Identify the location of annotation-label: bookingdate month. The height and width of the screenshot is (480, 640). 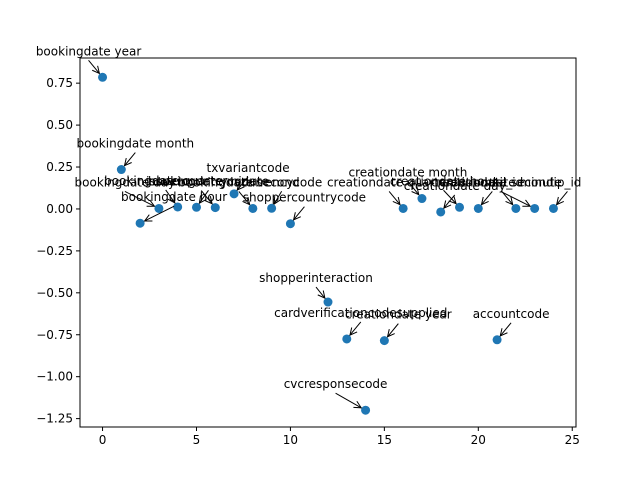
(136, 144).